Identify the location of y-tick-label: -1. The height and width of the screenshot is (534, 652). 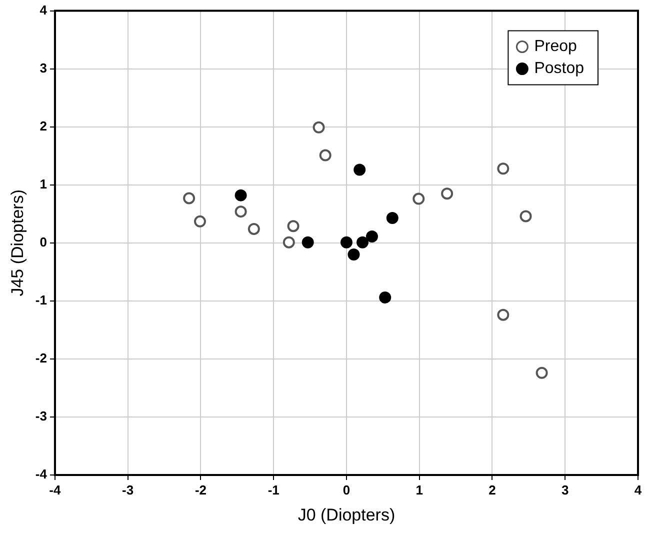
(41, 300).